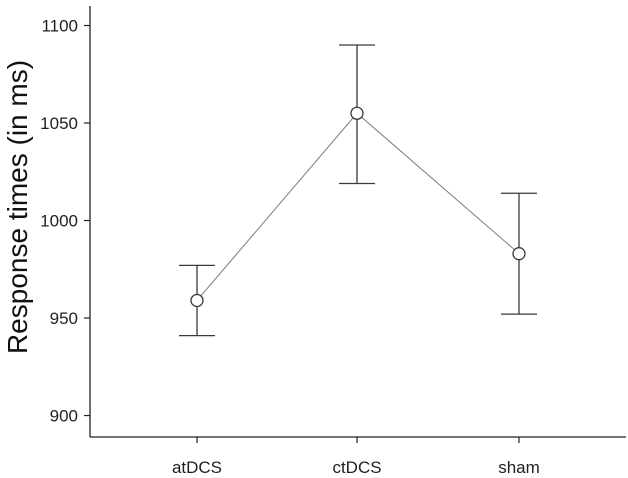  I want to click on x-tick-label-ctdcs: ctDCS, so click(356, 467).